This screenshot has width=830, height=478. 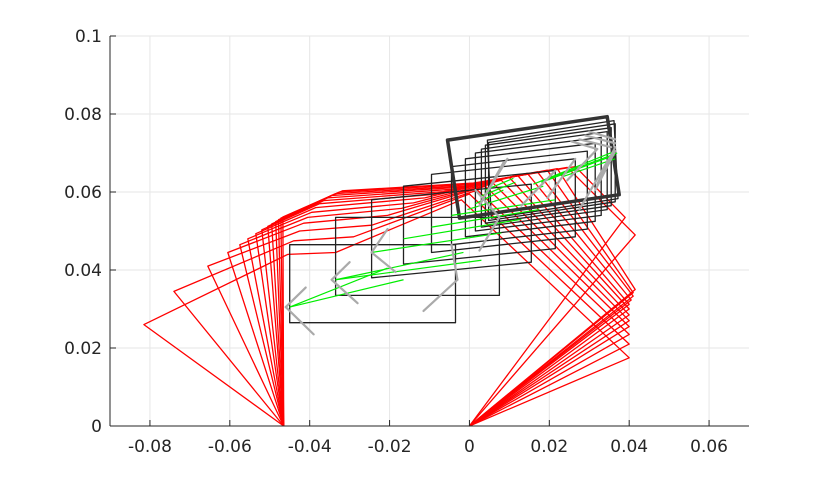 What do you see at coordinates (310, 447) in the screenshot?
I see `x-tick-label: -0.04` at bounding box center [310, 447].